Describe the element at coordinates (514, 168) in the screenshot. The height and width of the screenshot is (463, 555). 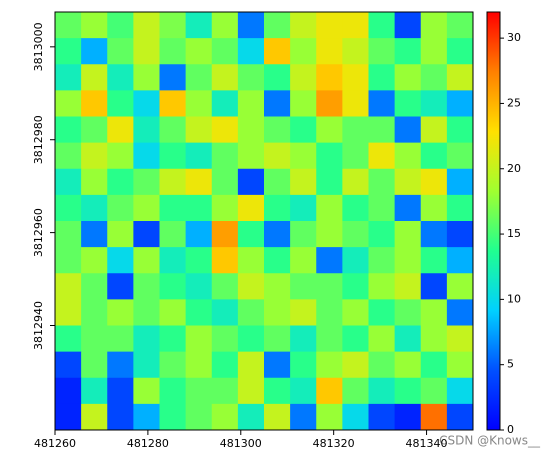
I see `colorbar-tick-label: 20` at that location.